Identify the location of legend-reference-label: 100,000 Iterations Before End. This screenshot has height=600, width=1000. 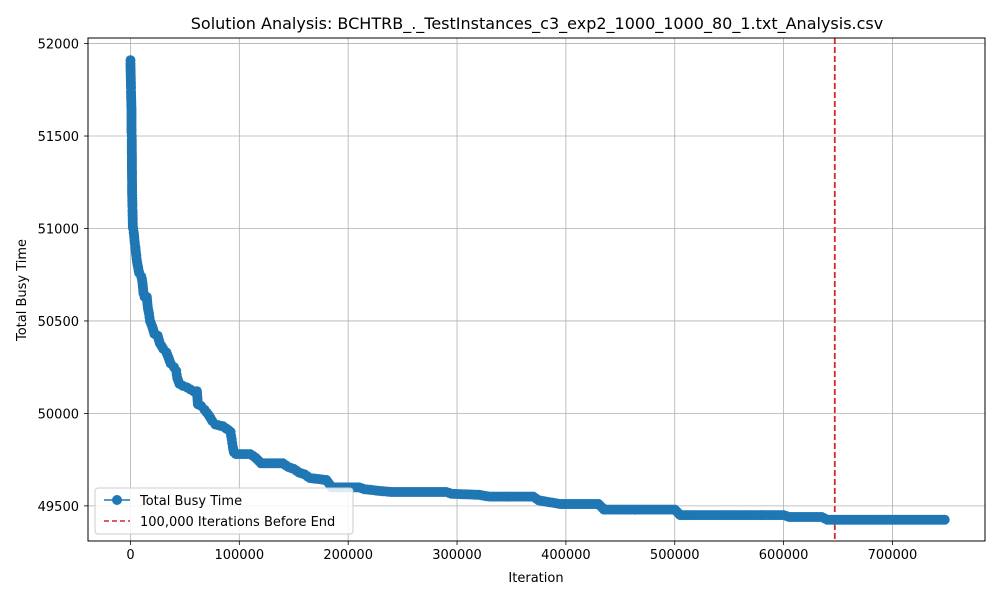
(237, 522).